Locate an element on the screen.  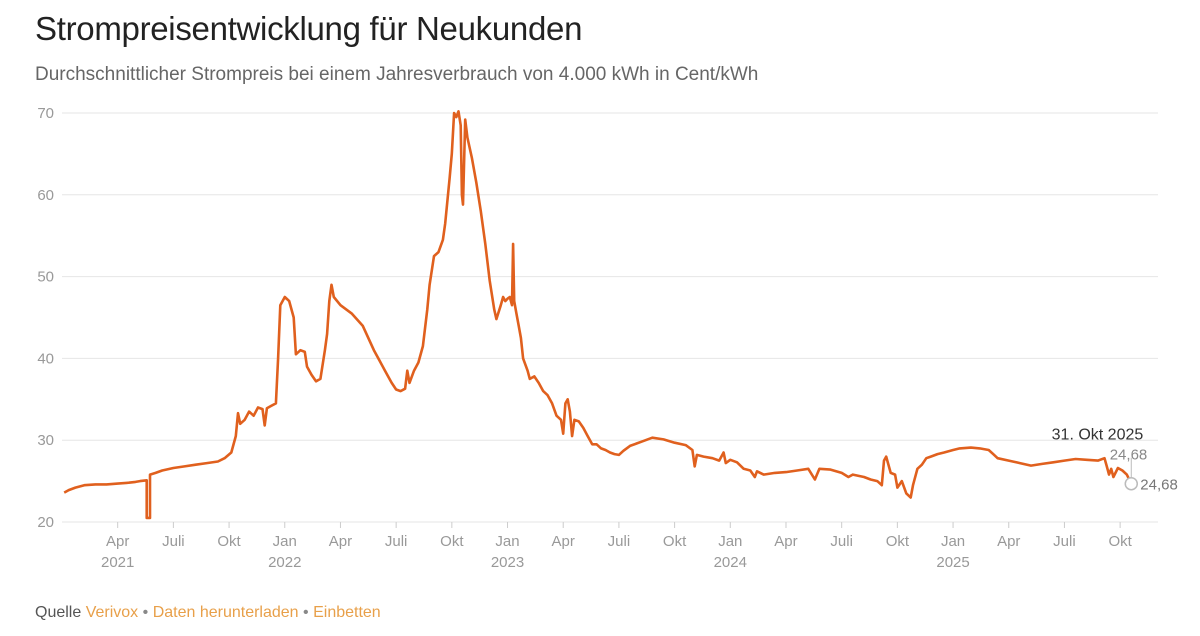
last-value-annotation: 31. Okt 2025 24,68 24,68 is located at coordinates (1115, 460).